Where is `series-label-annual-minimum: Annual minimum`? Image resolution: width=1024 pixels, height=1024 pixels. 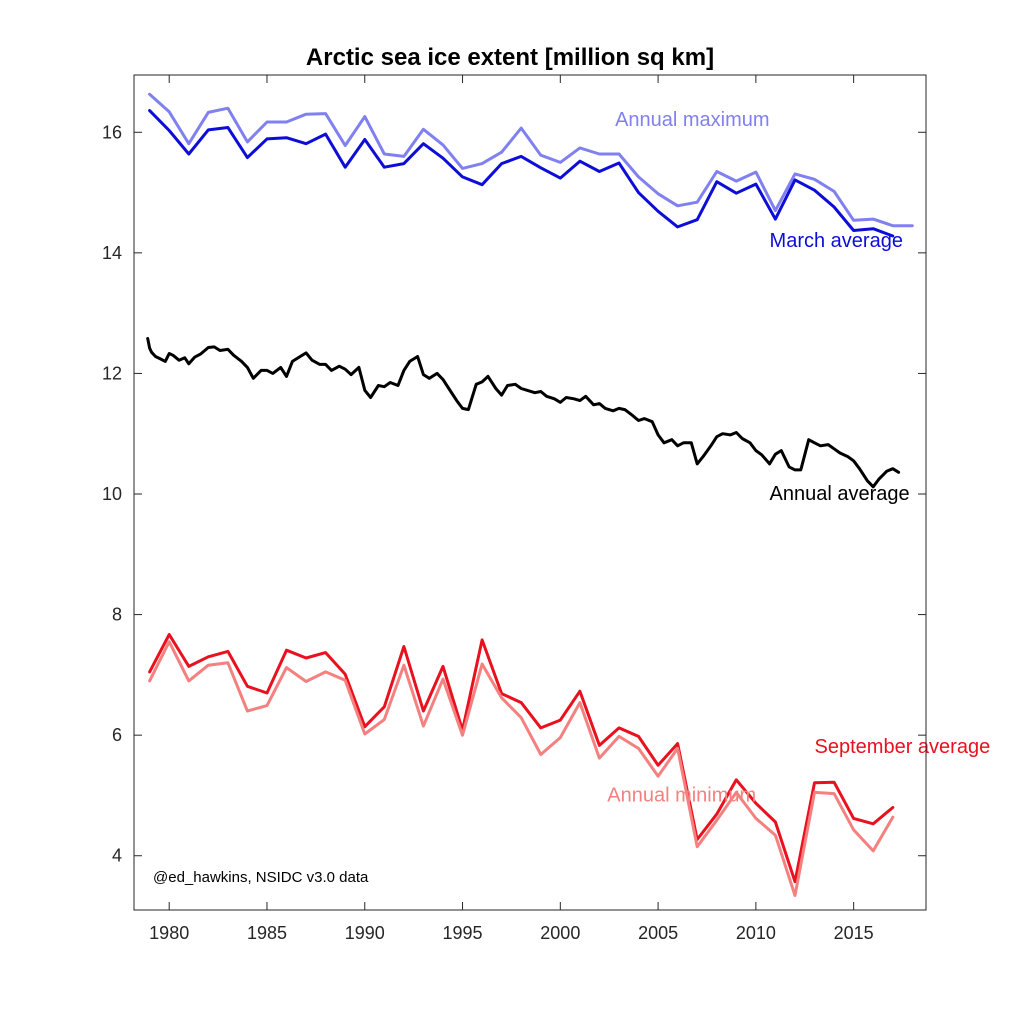
series-label-annual-minimum: Annual minimum is located at coordinates (681, 795).